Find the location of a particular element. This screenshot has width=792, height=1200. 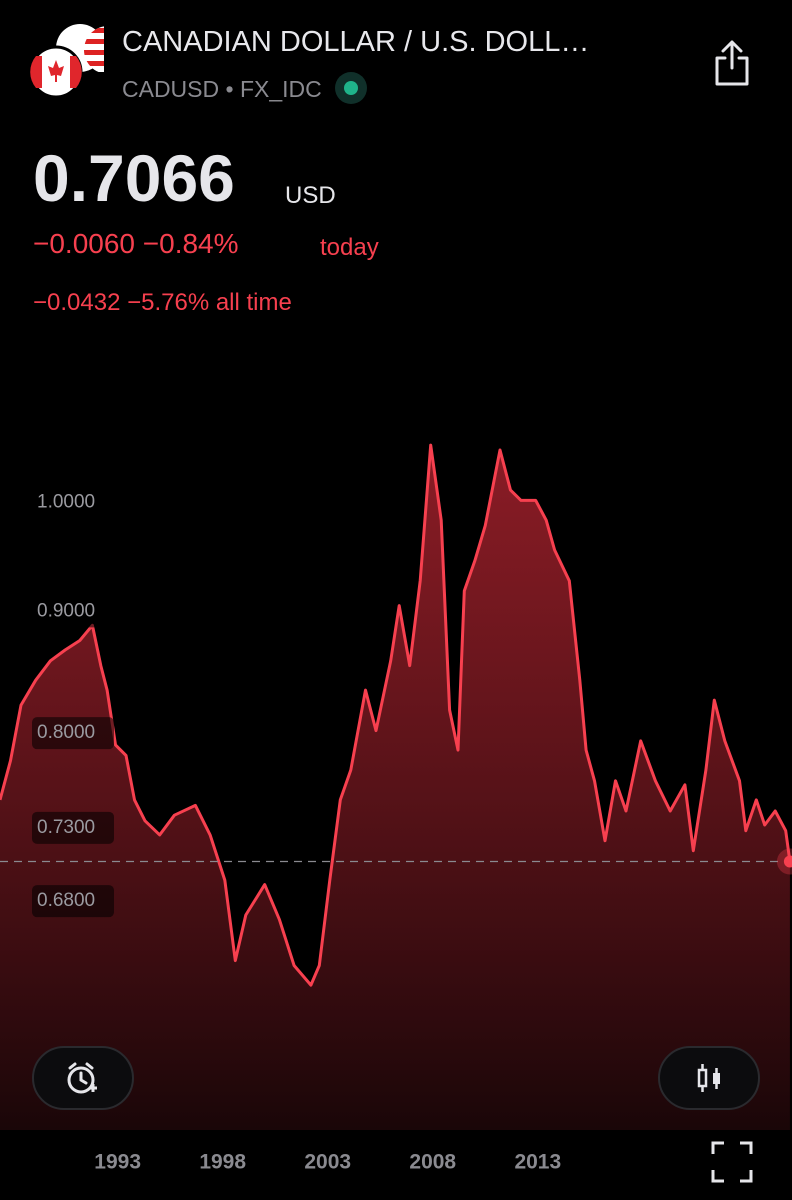

y-tick-label: 0.9000 is located at coordinates (66, 610).